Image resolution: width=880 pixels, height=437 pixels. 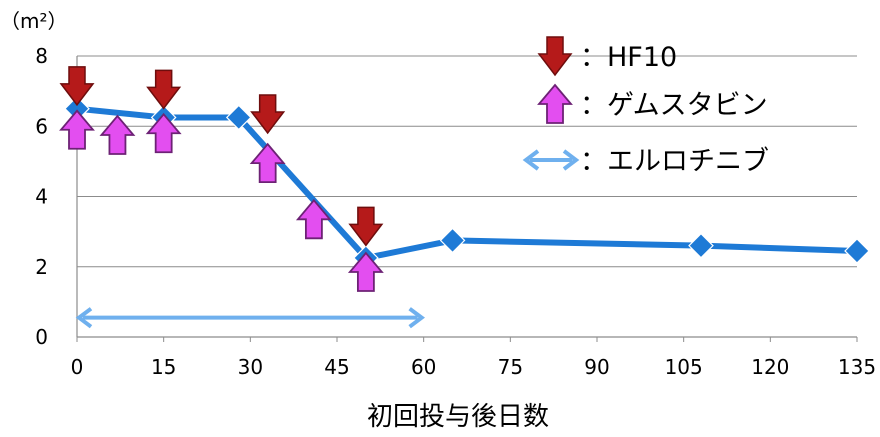 I want to click on x-tick-label: 90, so click(x=596, y=367).